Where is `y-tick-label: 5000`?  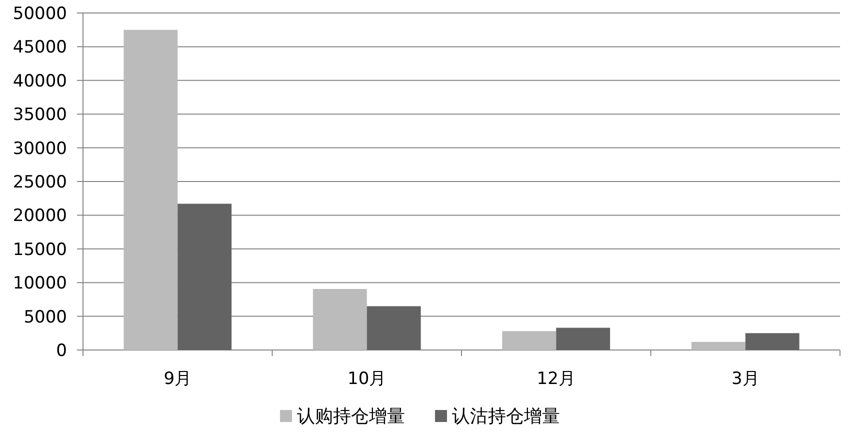 y-tick-label: 5000 is located at coordinates (45, 317).